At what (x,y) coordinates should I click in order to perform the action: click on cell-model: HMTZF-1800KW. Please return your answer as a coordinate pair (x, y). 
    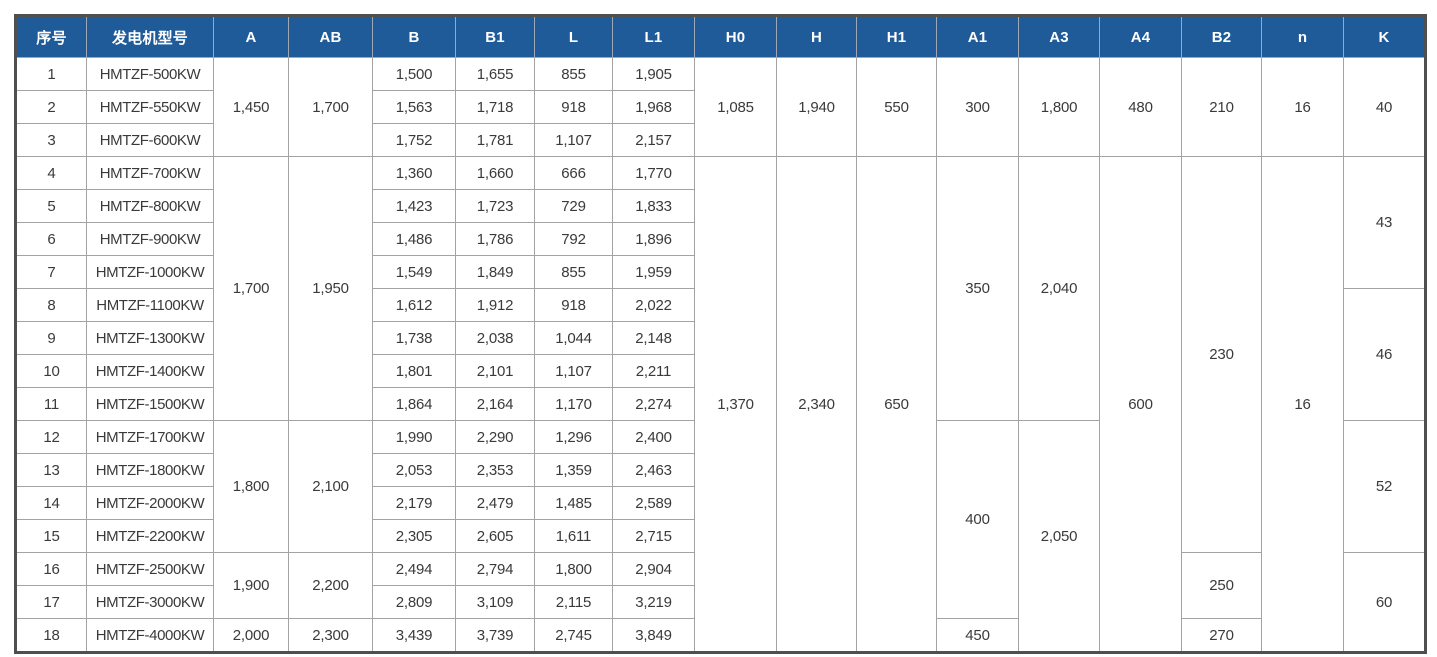
    Looking at the image, I should click on (150, 470).